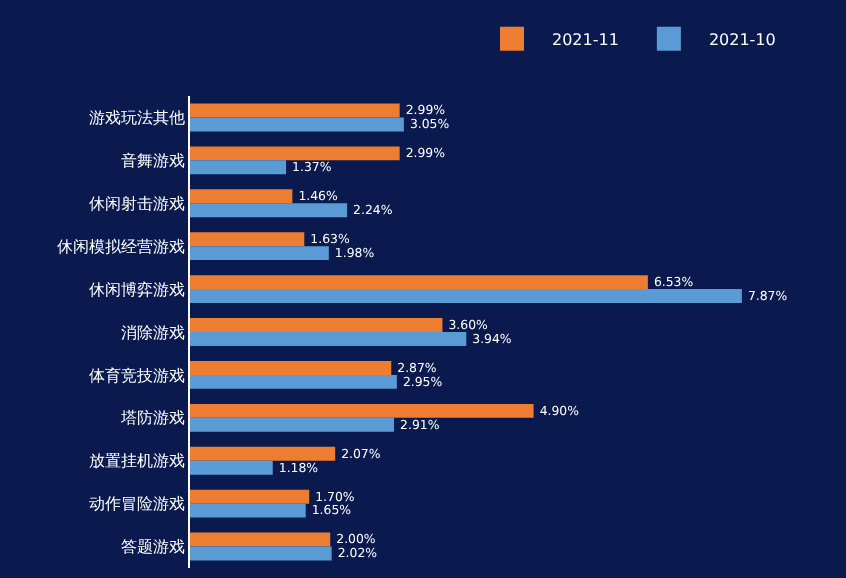  What do you see at coordinates (152, 332) in the screenshot?
I see `y-tick-label: 消除游戏` at bounding box center [152, 332].